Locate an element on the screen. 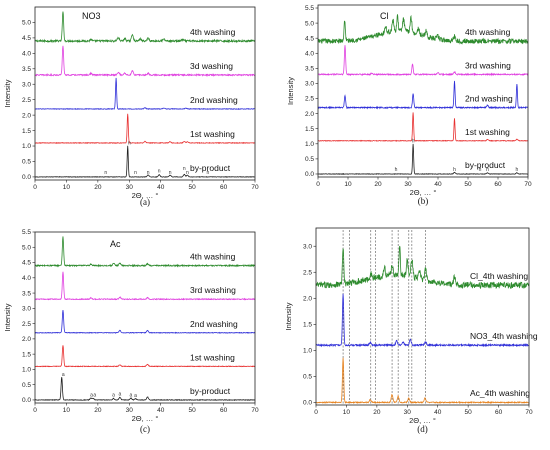  panel-title: Ac is located at coordinates (115, 244).